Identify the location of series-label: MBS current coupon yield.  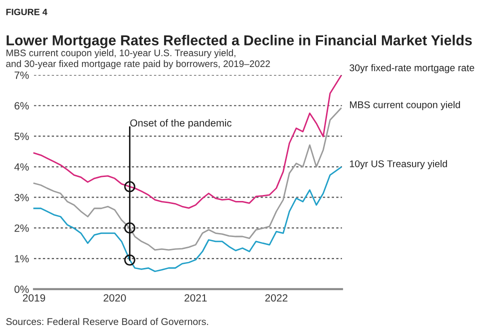
(405, 105).